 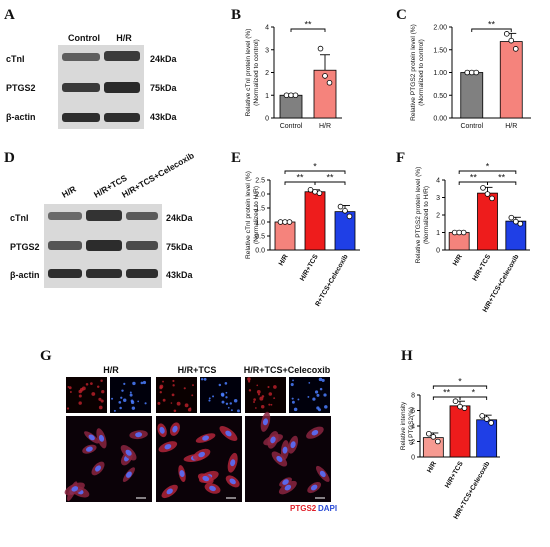 What do you see at coordinates (19, 218) in the screenshot?
I see `blot-d-row-ctni: cTnI` at bounding box center [19, 218].